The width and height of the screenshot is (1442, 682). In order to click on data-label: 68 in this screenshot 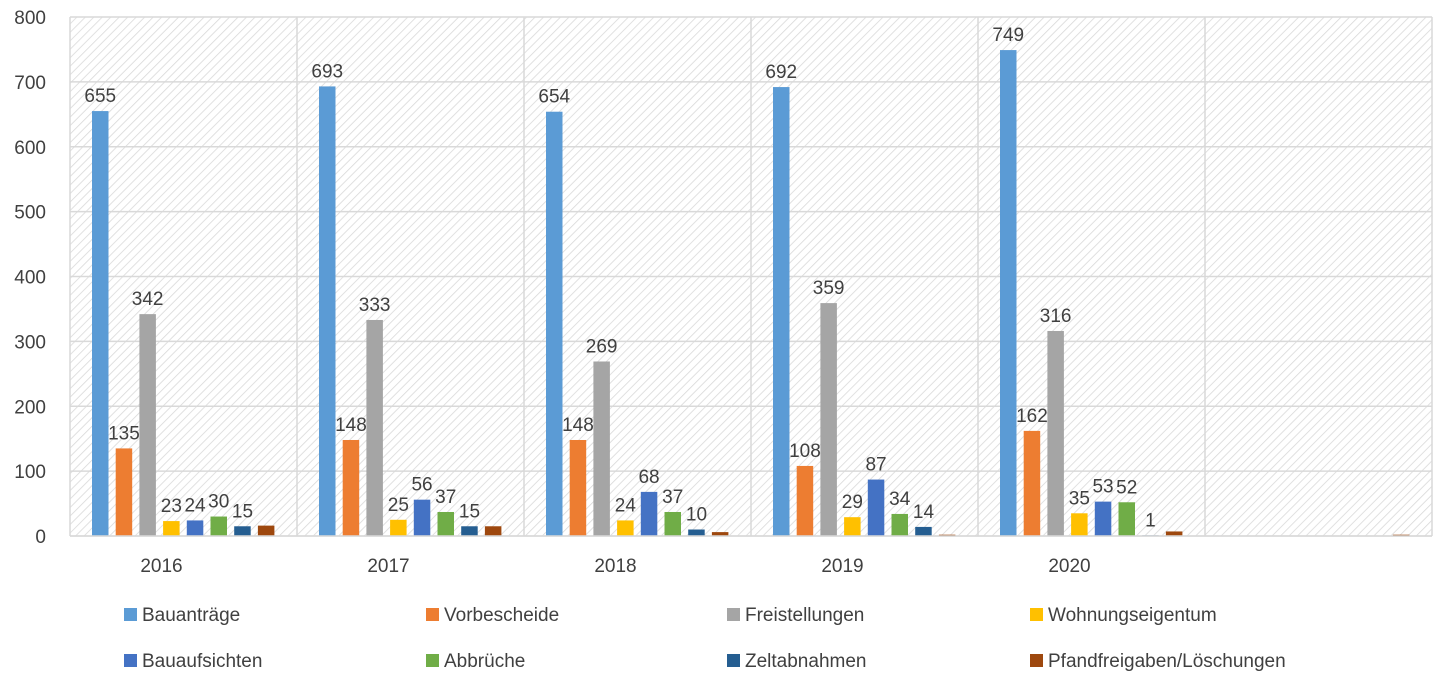, I will do `click(648, 477)`.